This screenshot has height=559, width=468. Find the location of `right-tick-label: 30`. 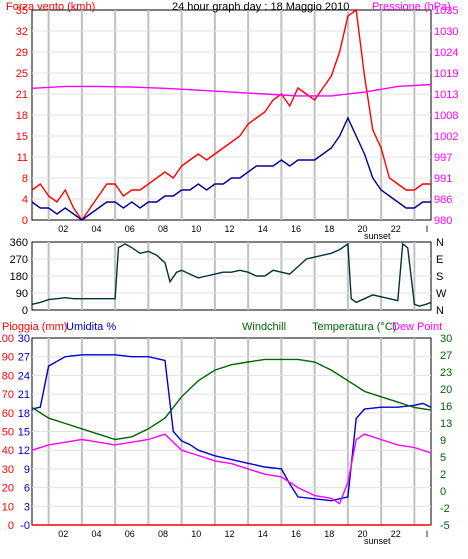

right-tick-label: 30 is located at coordinates (446, 339).